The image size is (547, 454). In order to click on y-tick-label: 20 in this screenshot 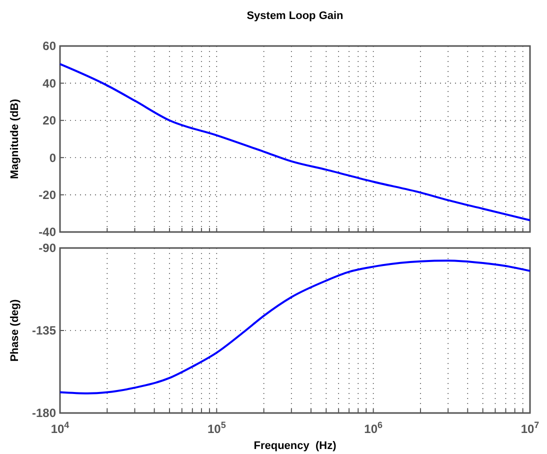, I will do `click(49, 121)`.